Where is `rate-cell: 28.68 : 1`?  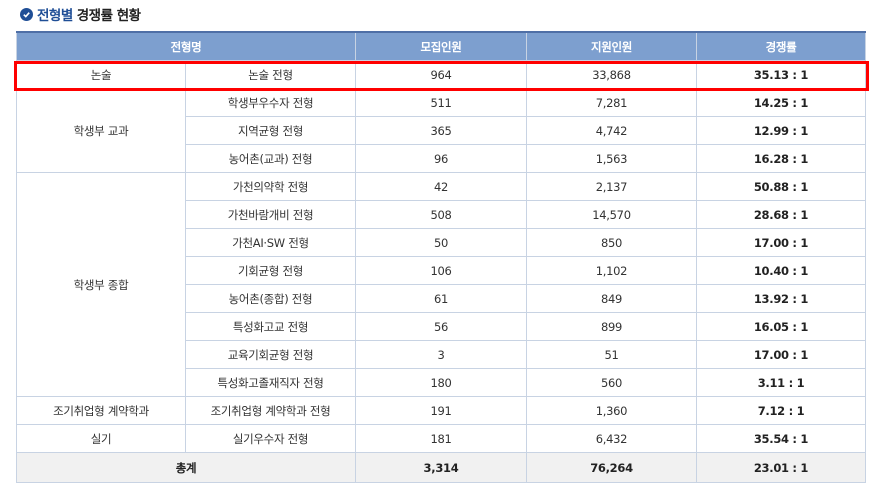 rate-cell: 28.68 : 1 is located at coordinates (781, 214).